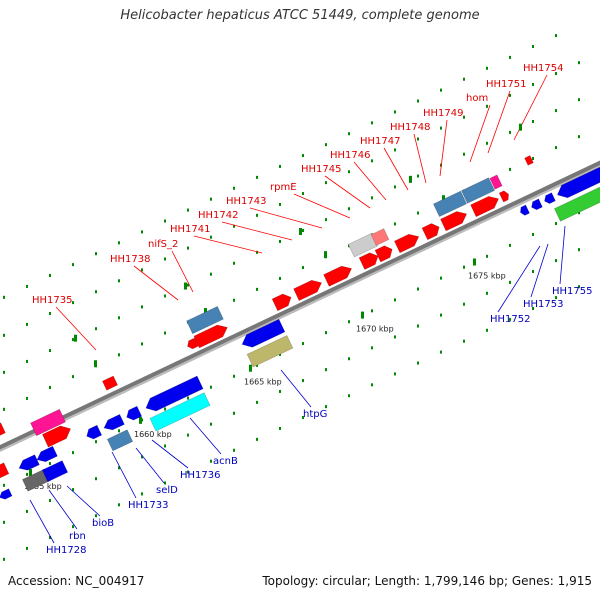 The height and width of the screenshot is (600, 600). Describe the element at coordinates (218, 215) in the screenshot. I see `gene-label: HH1742` at that location.